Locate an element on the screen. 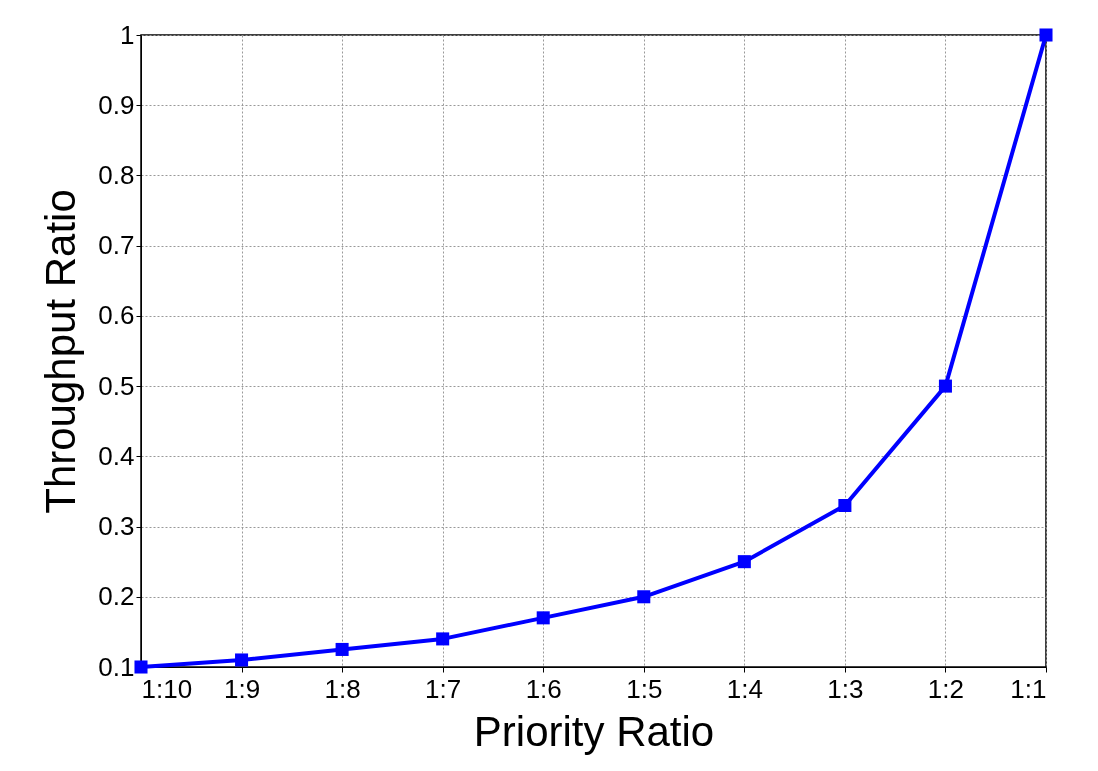 Image resolution: width=1098 pixels, height=771 pixels. y-tick-label: 0.8 is located at coordinates (116, 174).